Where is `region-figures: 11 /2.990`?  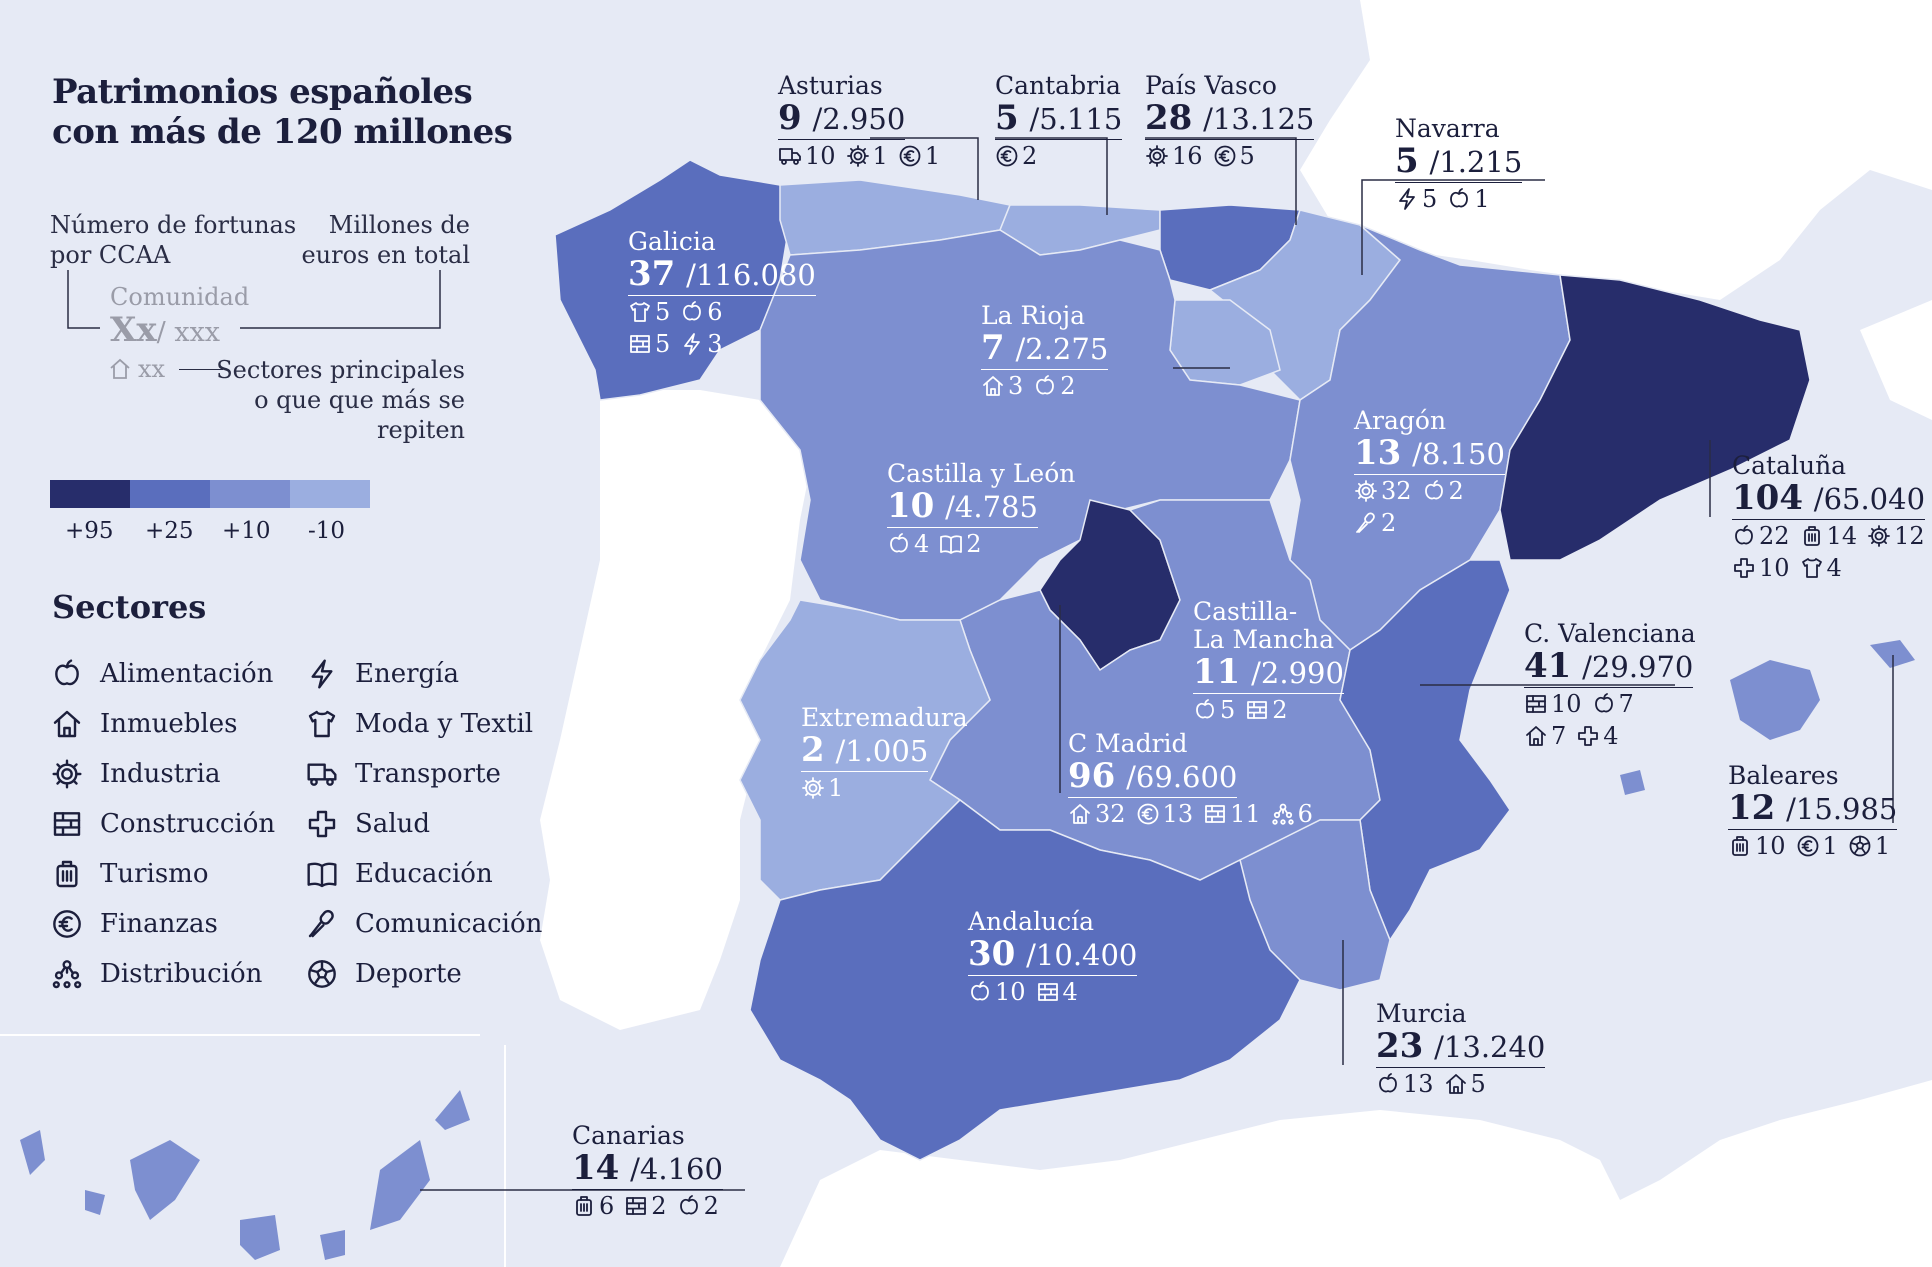
region-figures: 11 /2.990 is located at coordinates (1268, 674).